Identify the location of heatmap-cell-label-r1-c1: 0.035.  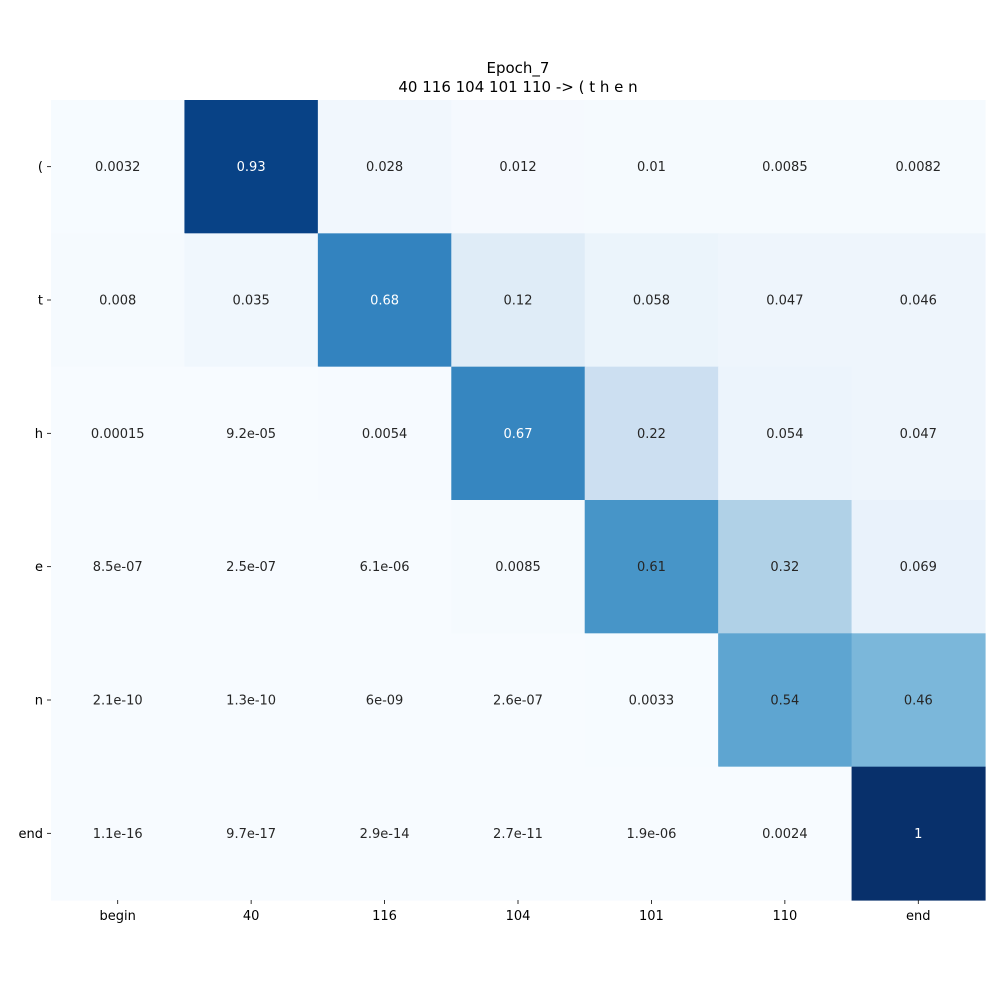
(251, 301).